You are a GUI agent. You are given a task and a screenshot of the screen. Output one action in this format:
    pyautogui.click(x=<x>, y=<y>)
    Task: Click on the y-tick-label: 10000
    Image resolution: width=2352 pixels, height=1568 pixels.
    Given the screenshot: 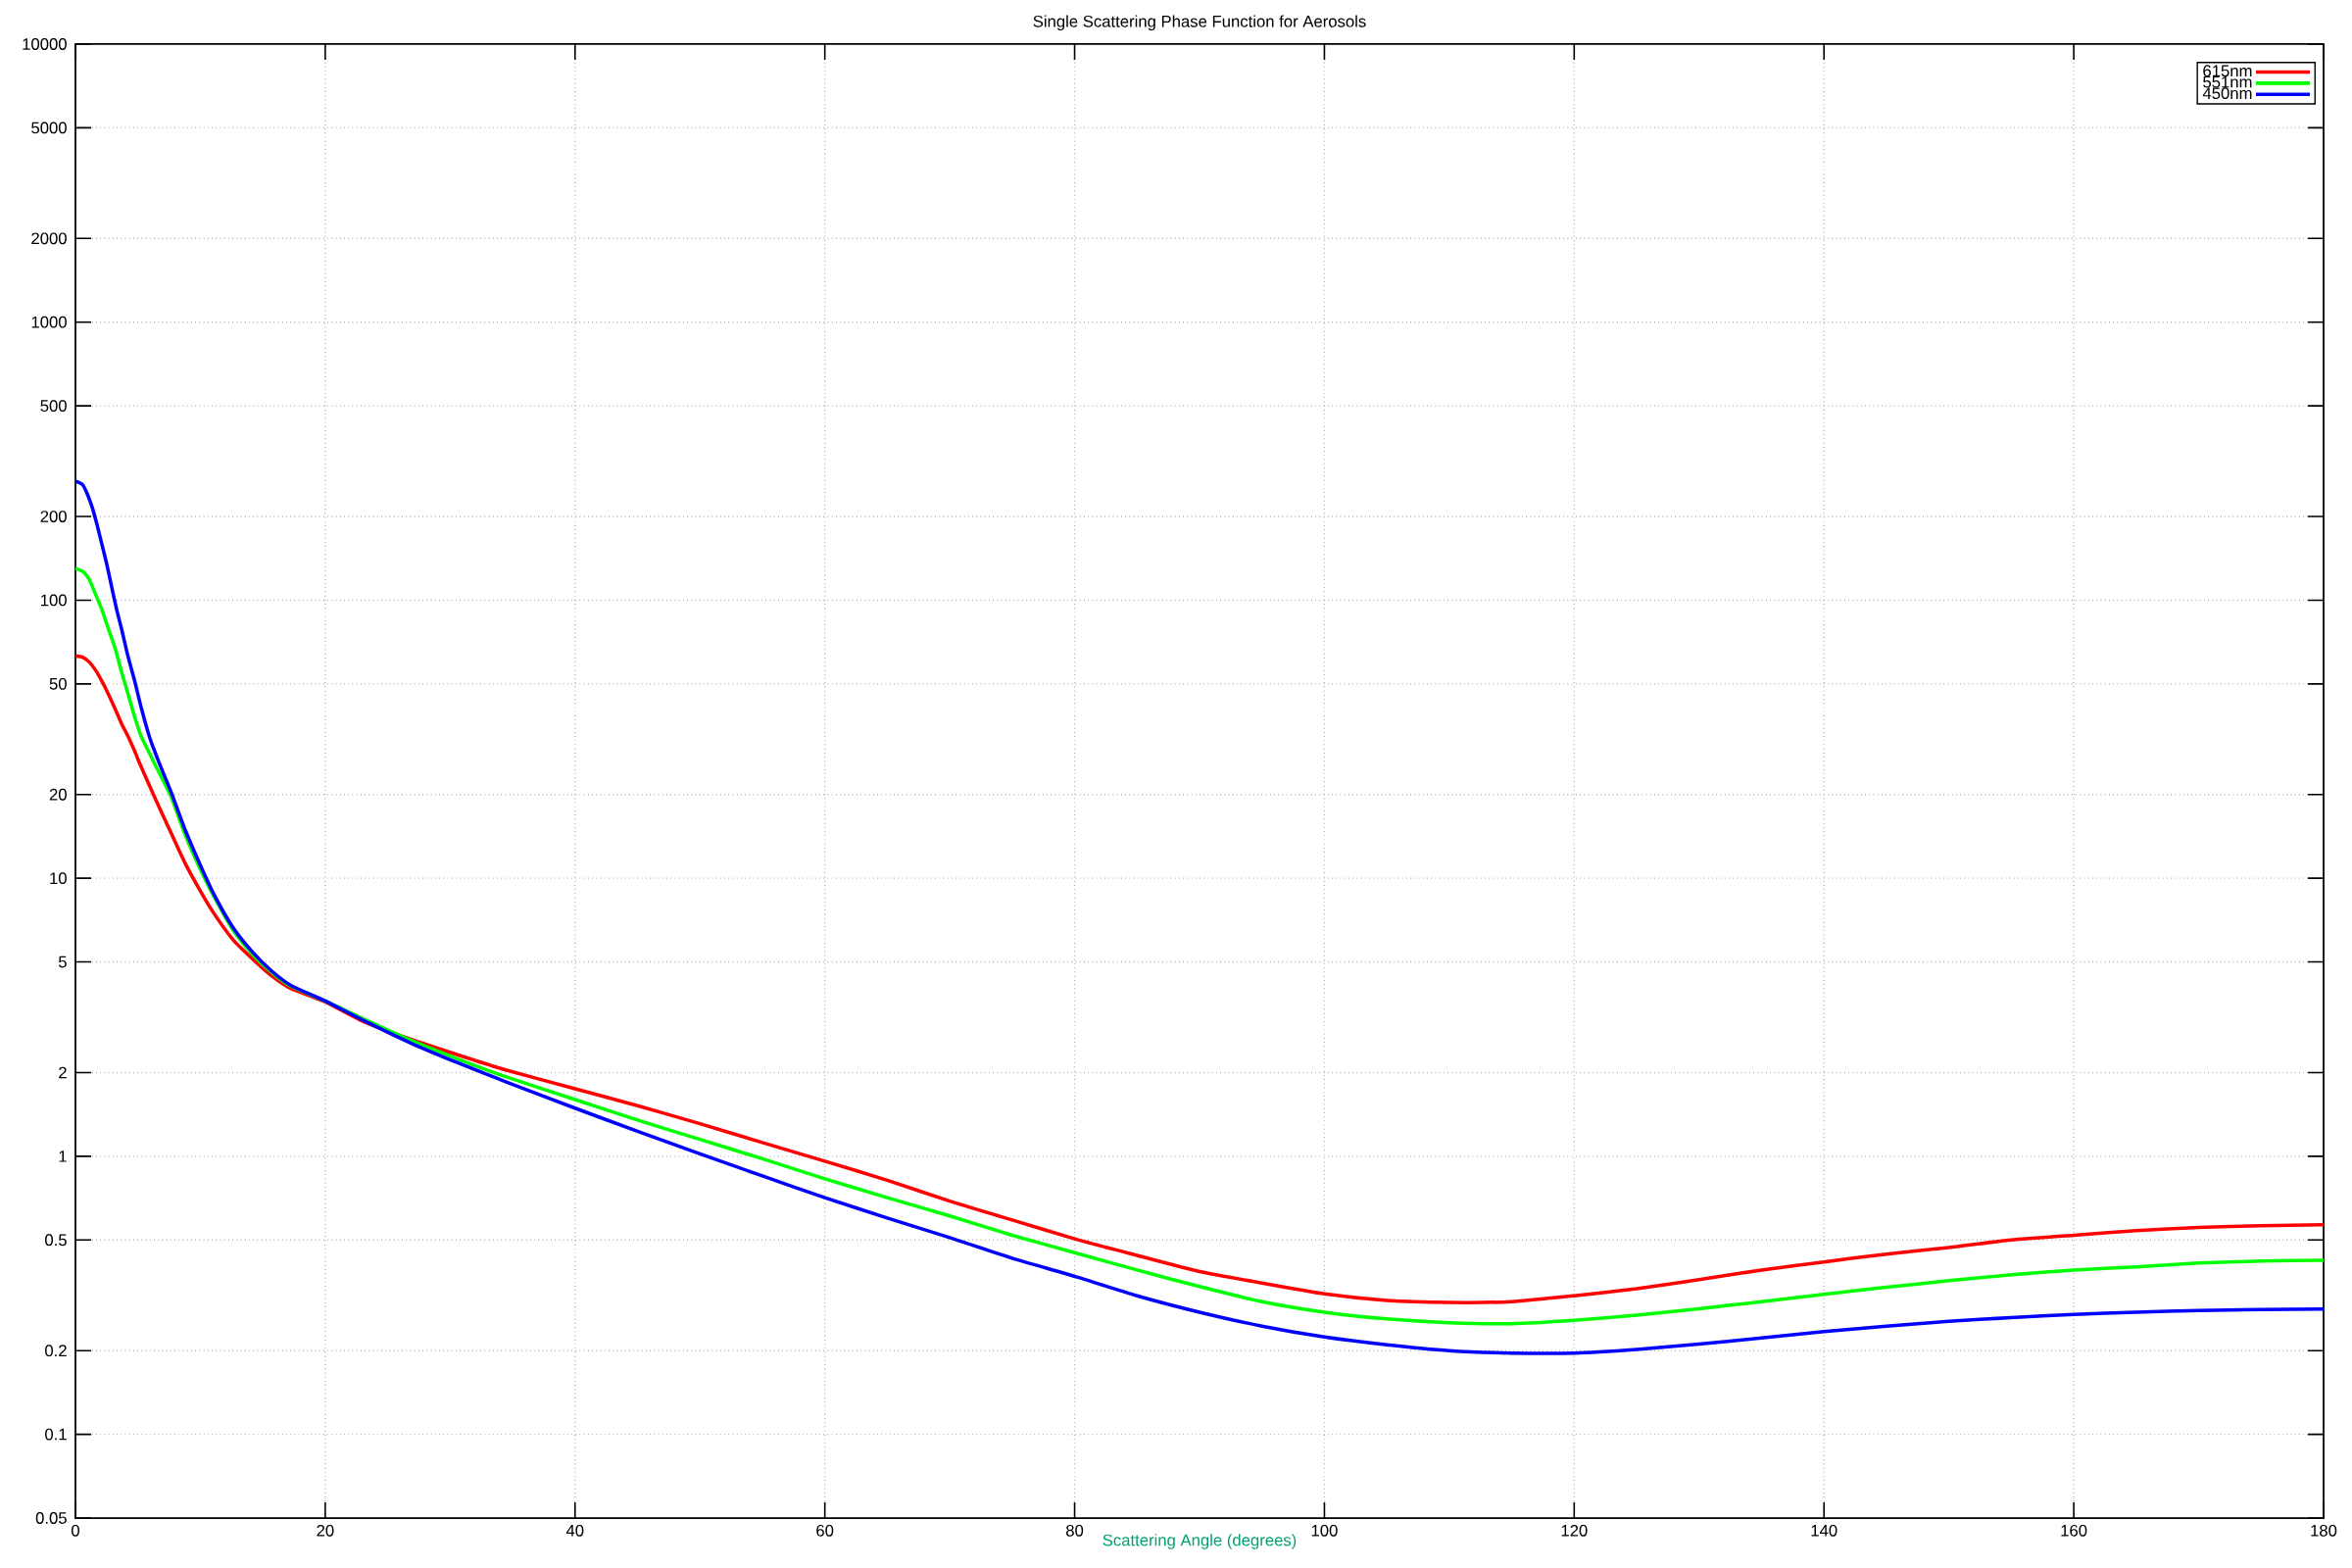 What is the action you would take?
    pyautogui.click(x=45, y=44)
    